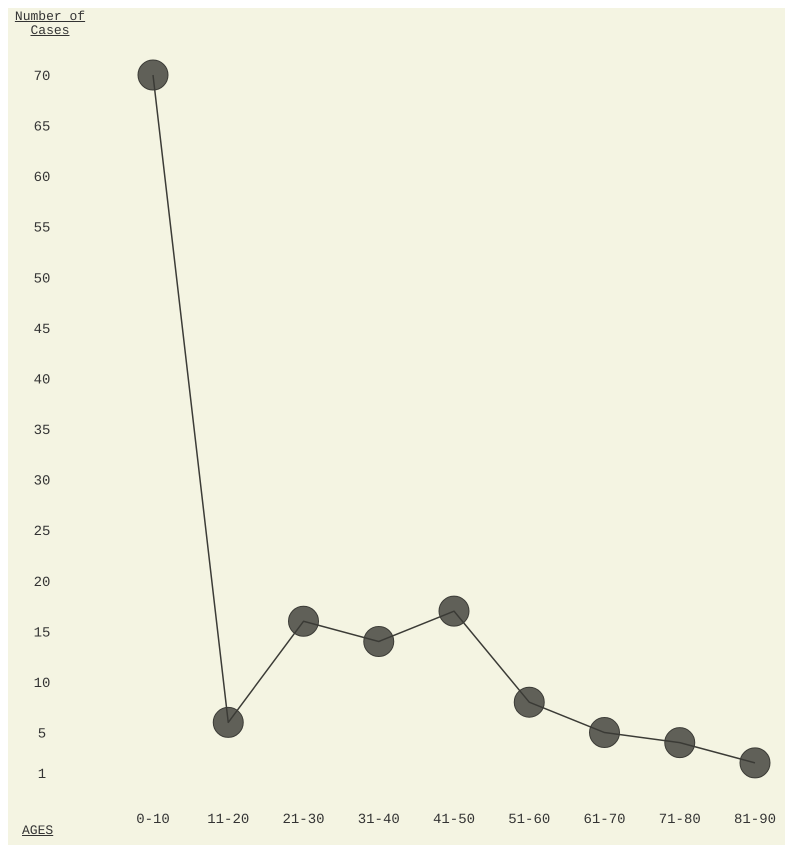 The height and width of the screenshot is (845, 785). What do you see at coordinates (604, 820) in the screenshot?
I see `x-tick-label: 61-70` at bounding box center [604, 820].